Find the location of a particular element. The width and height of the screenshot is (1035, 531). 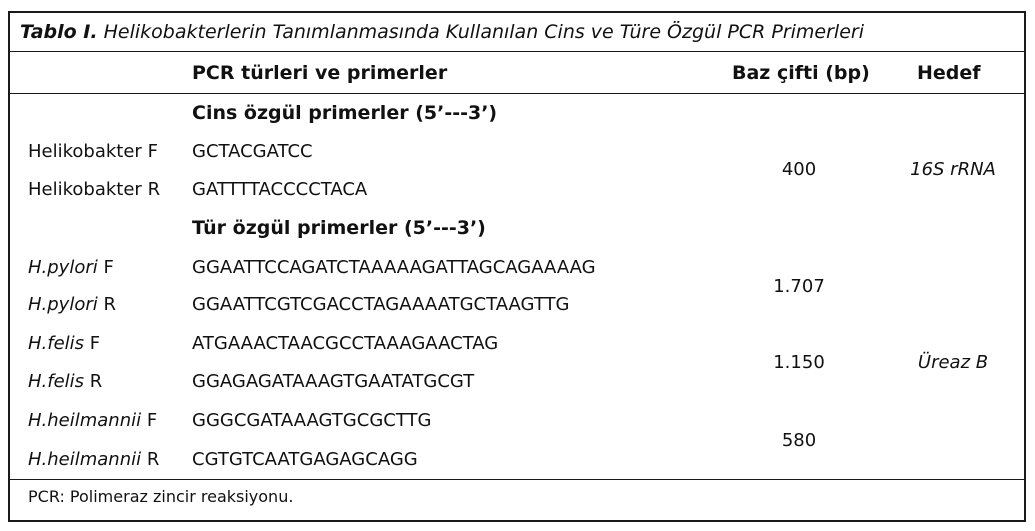

row-label: H.heilmannii R is located at coordinates (93, 459).